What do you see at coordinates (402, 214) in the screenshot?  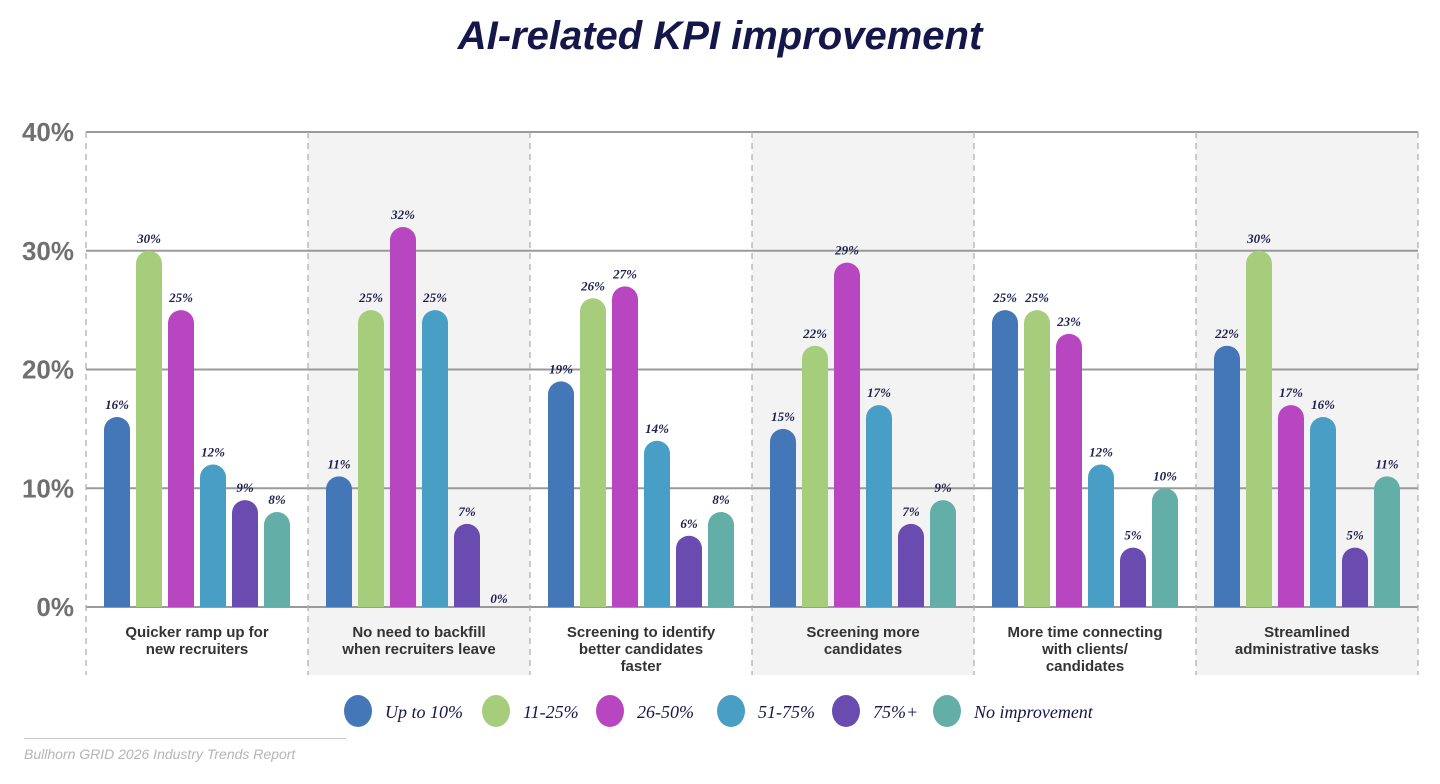 I see `data-label: 32%` at bounding box center [402, 214].